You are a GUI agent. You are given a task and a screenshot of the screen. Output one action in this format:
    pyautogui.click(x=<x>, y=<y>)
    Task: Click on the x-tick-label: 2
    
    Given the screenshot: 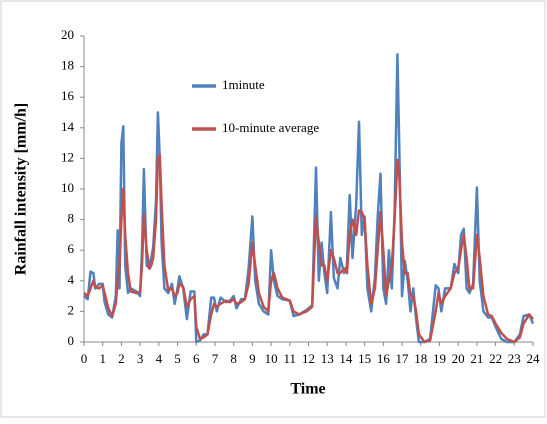 What is the action you would take?
    pyautogui.click(x=121, y=358)
    